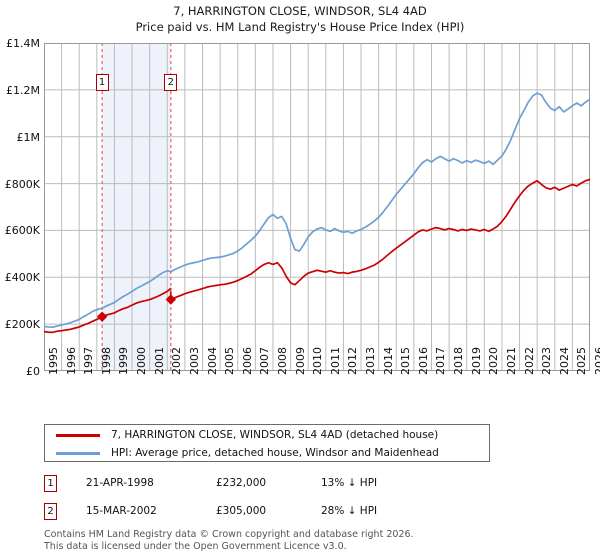 This screenshot has height=560, width=600. What do you see at coordinates (349, 511) in the screenshot?
I see `sale-hpi-delta: 28% ↓ HPI` at bounding box center [349, 511].